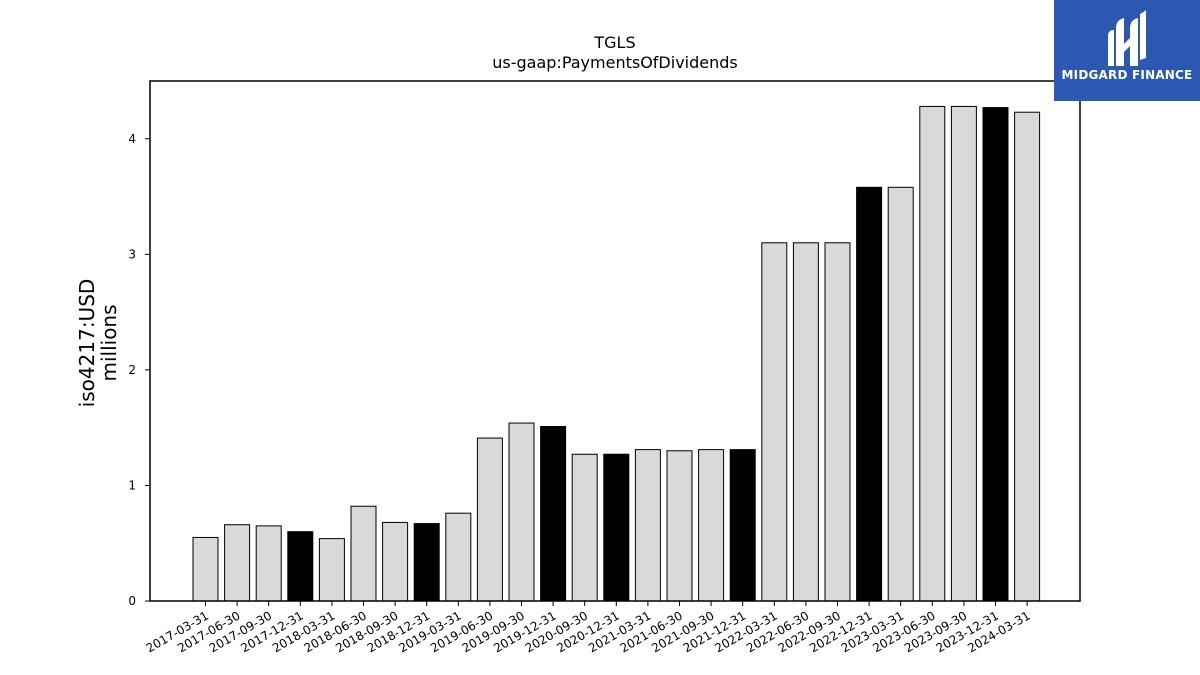  I want to click on y-tick-label: 3, so click(132, 254).